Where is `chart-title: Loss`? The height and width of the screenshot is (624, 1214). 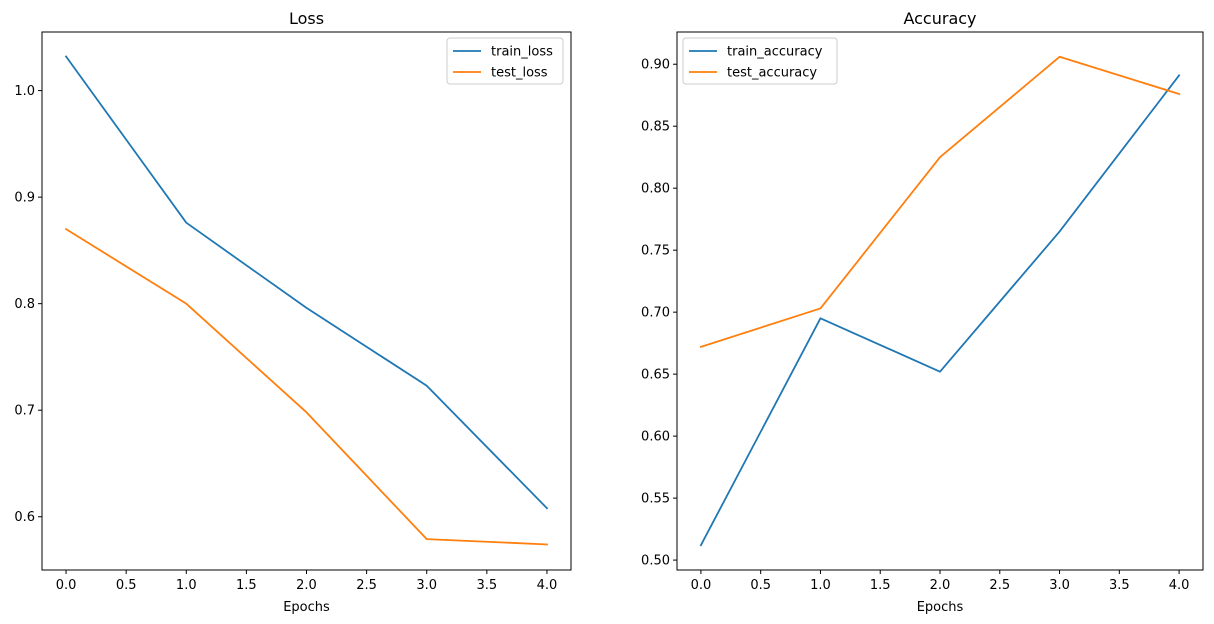
chart-title: Loss is located at coordinates (306, 18).